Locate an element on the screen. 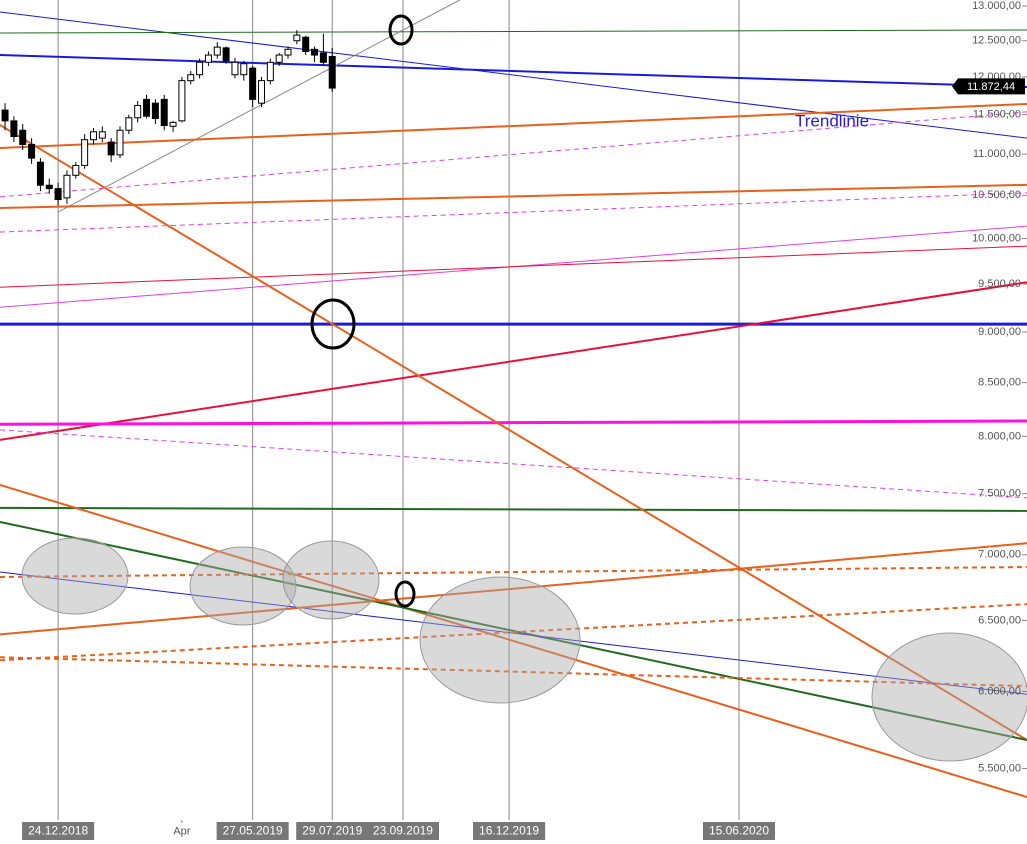 The width and height of the screenshot is (1027, 844). x-tick-label: 29.07.2019 is located at coordinates (332, 831).